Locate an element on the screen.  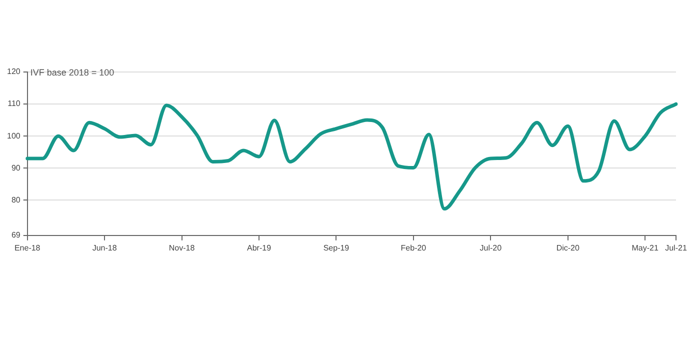
y-tick-label: 80 is located at coordinates (16, 199).